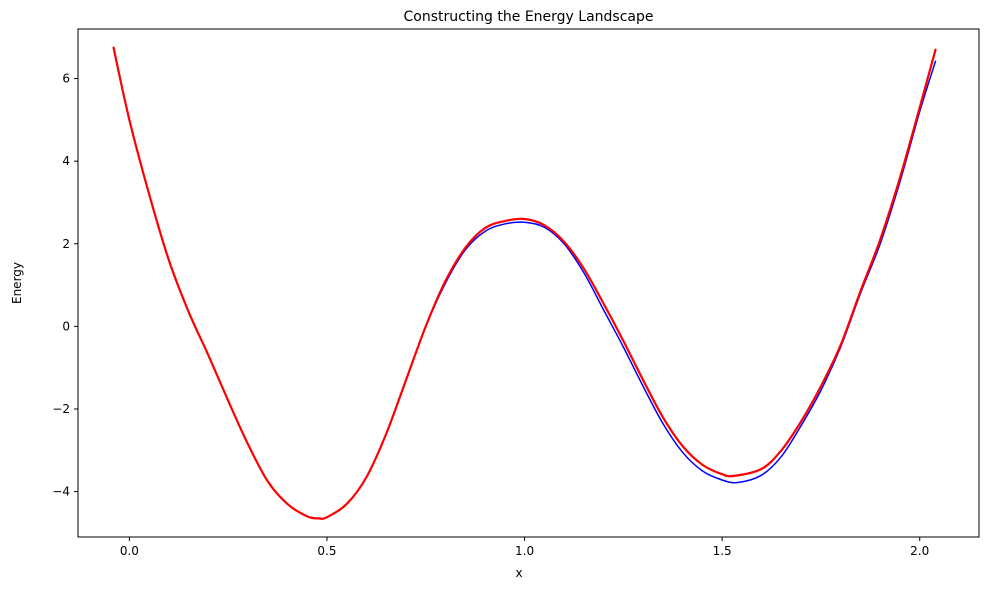 The height and width of the screenshot is (590, 989). I want to click on y-axis-ticks: −4 −2 0 2 4 6, so click(65, 285).